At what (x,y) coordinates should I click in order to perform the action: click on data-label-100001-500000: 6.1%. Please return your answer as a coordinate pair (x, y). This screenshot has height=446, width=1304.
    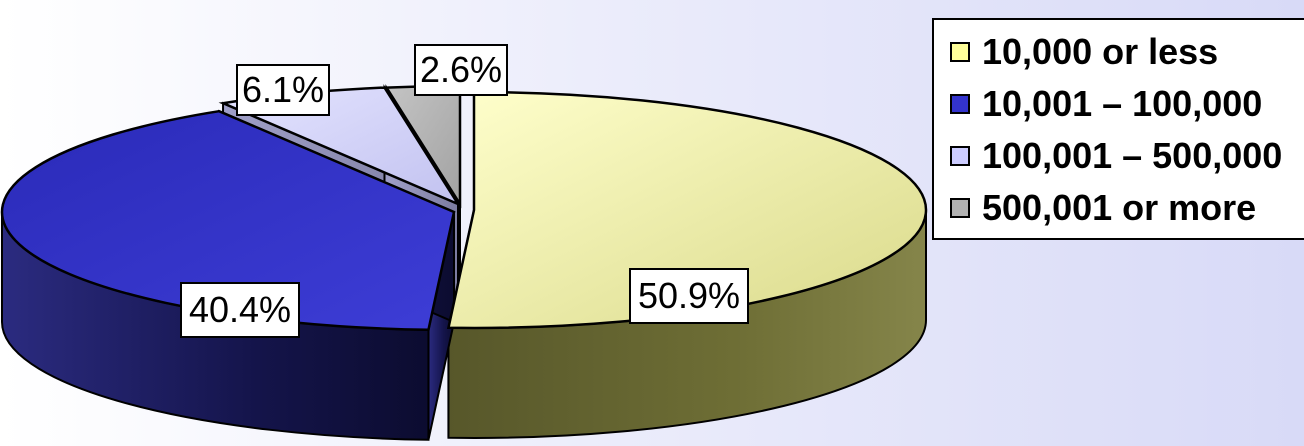
    Looking at the image, I should click on (283, 90).